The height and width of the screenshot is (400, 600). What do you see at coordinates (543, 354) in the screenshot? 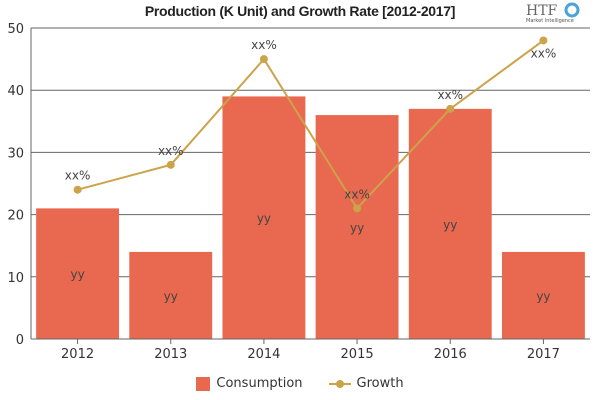
I see `x-tick-label: 2017` at bounding box center [543, 354].